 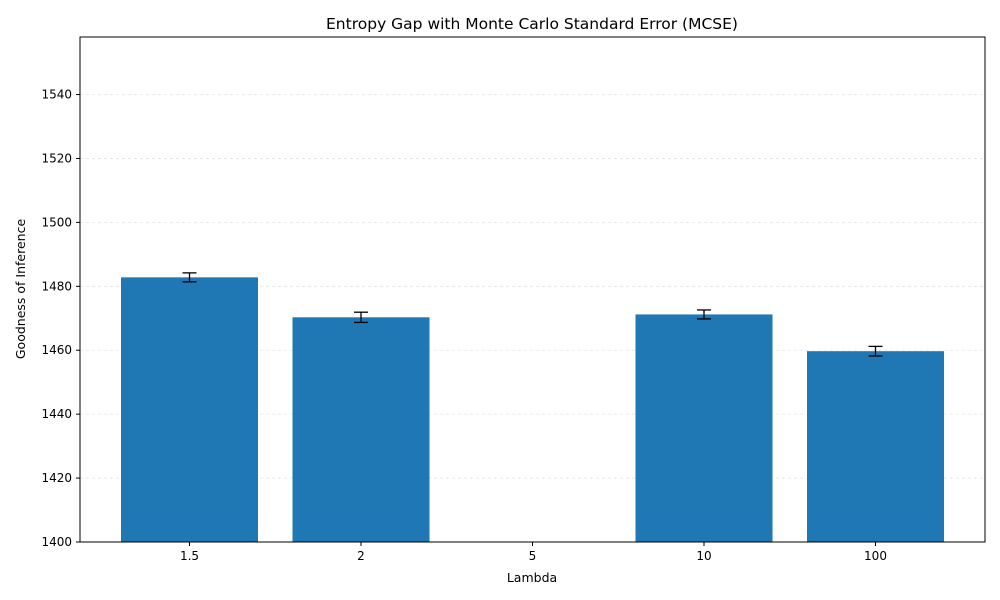 What do you see at coordinates (361, 556) in the screenshot?
I see `x-tick-label: 2` at bounding box center [361, 556].